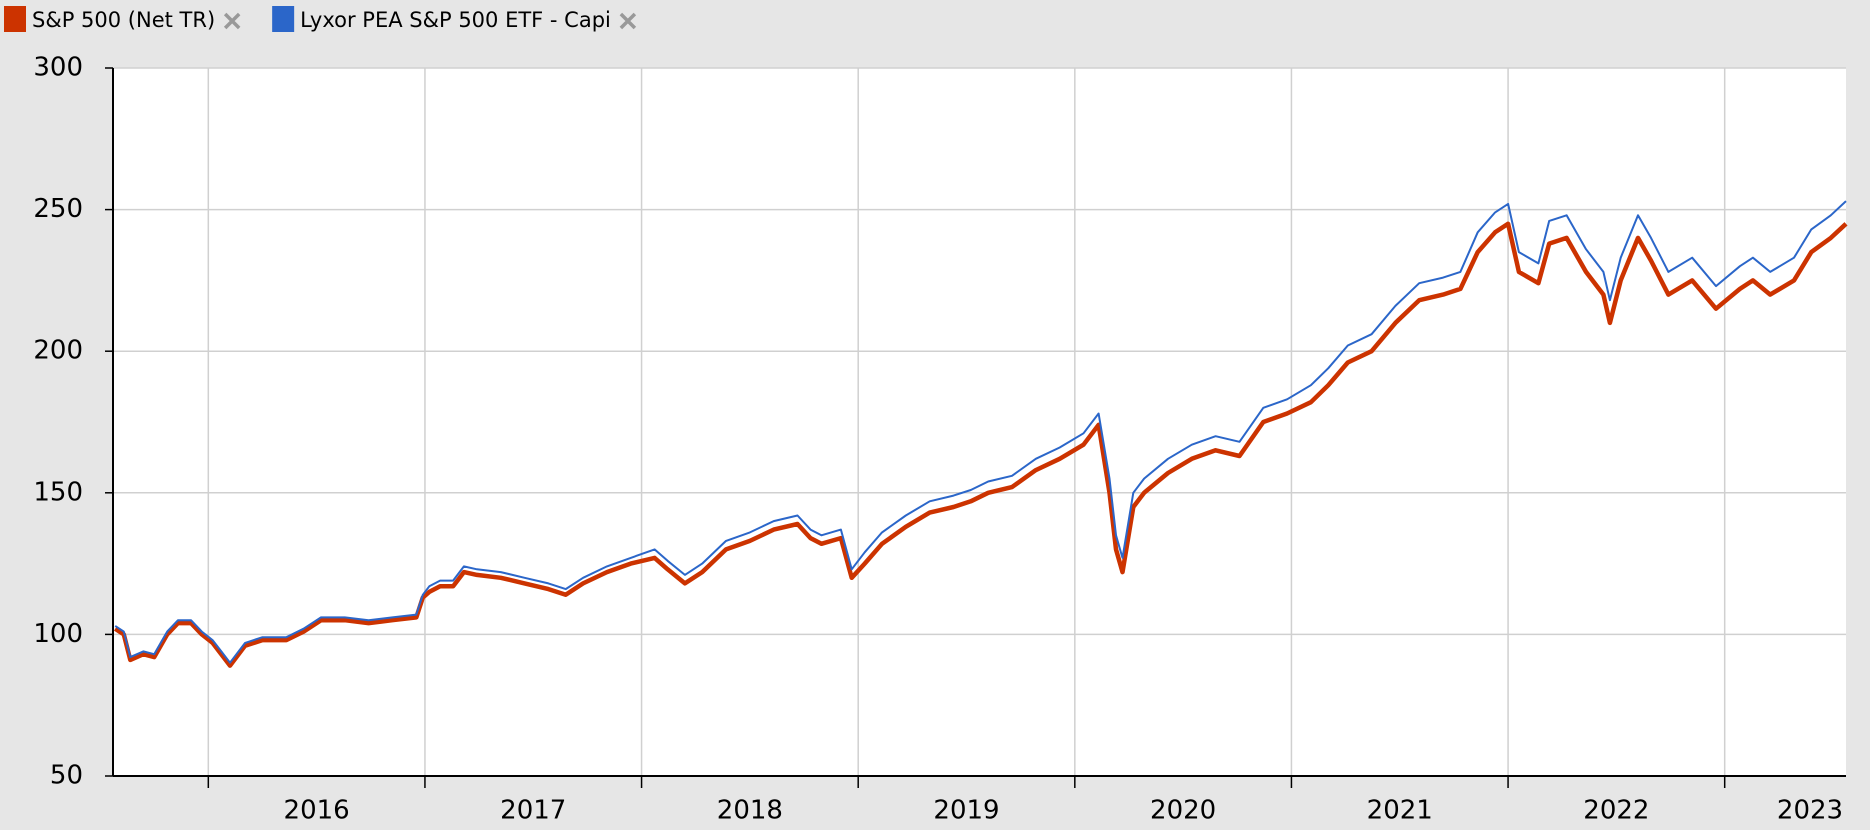 This screenshot has height=830, width=1870. What do you see at coordinates (966, 811) in the screenshot?
I see `x-tick-label: 2019` at bounding box center [966, 811].